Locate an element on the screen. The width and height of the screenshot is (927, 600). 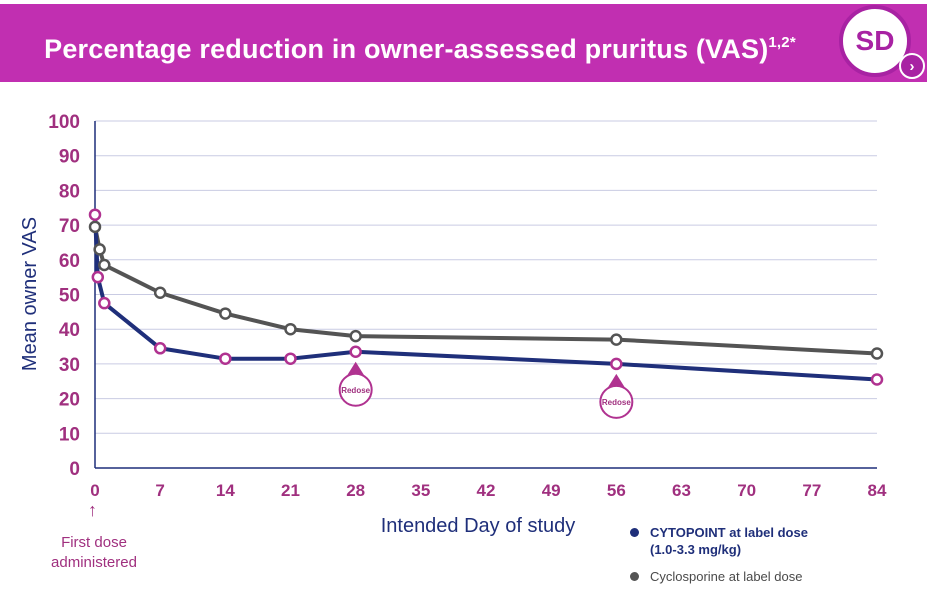
y-tick-label: 60 is located at coordinates (69, 261).